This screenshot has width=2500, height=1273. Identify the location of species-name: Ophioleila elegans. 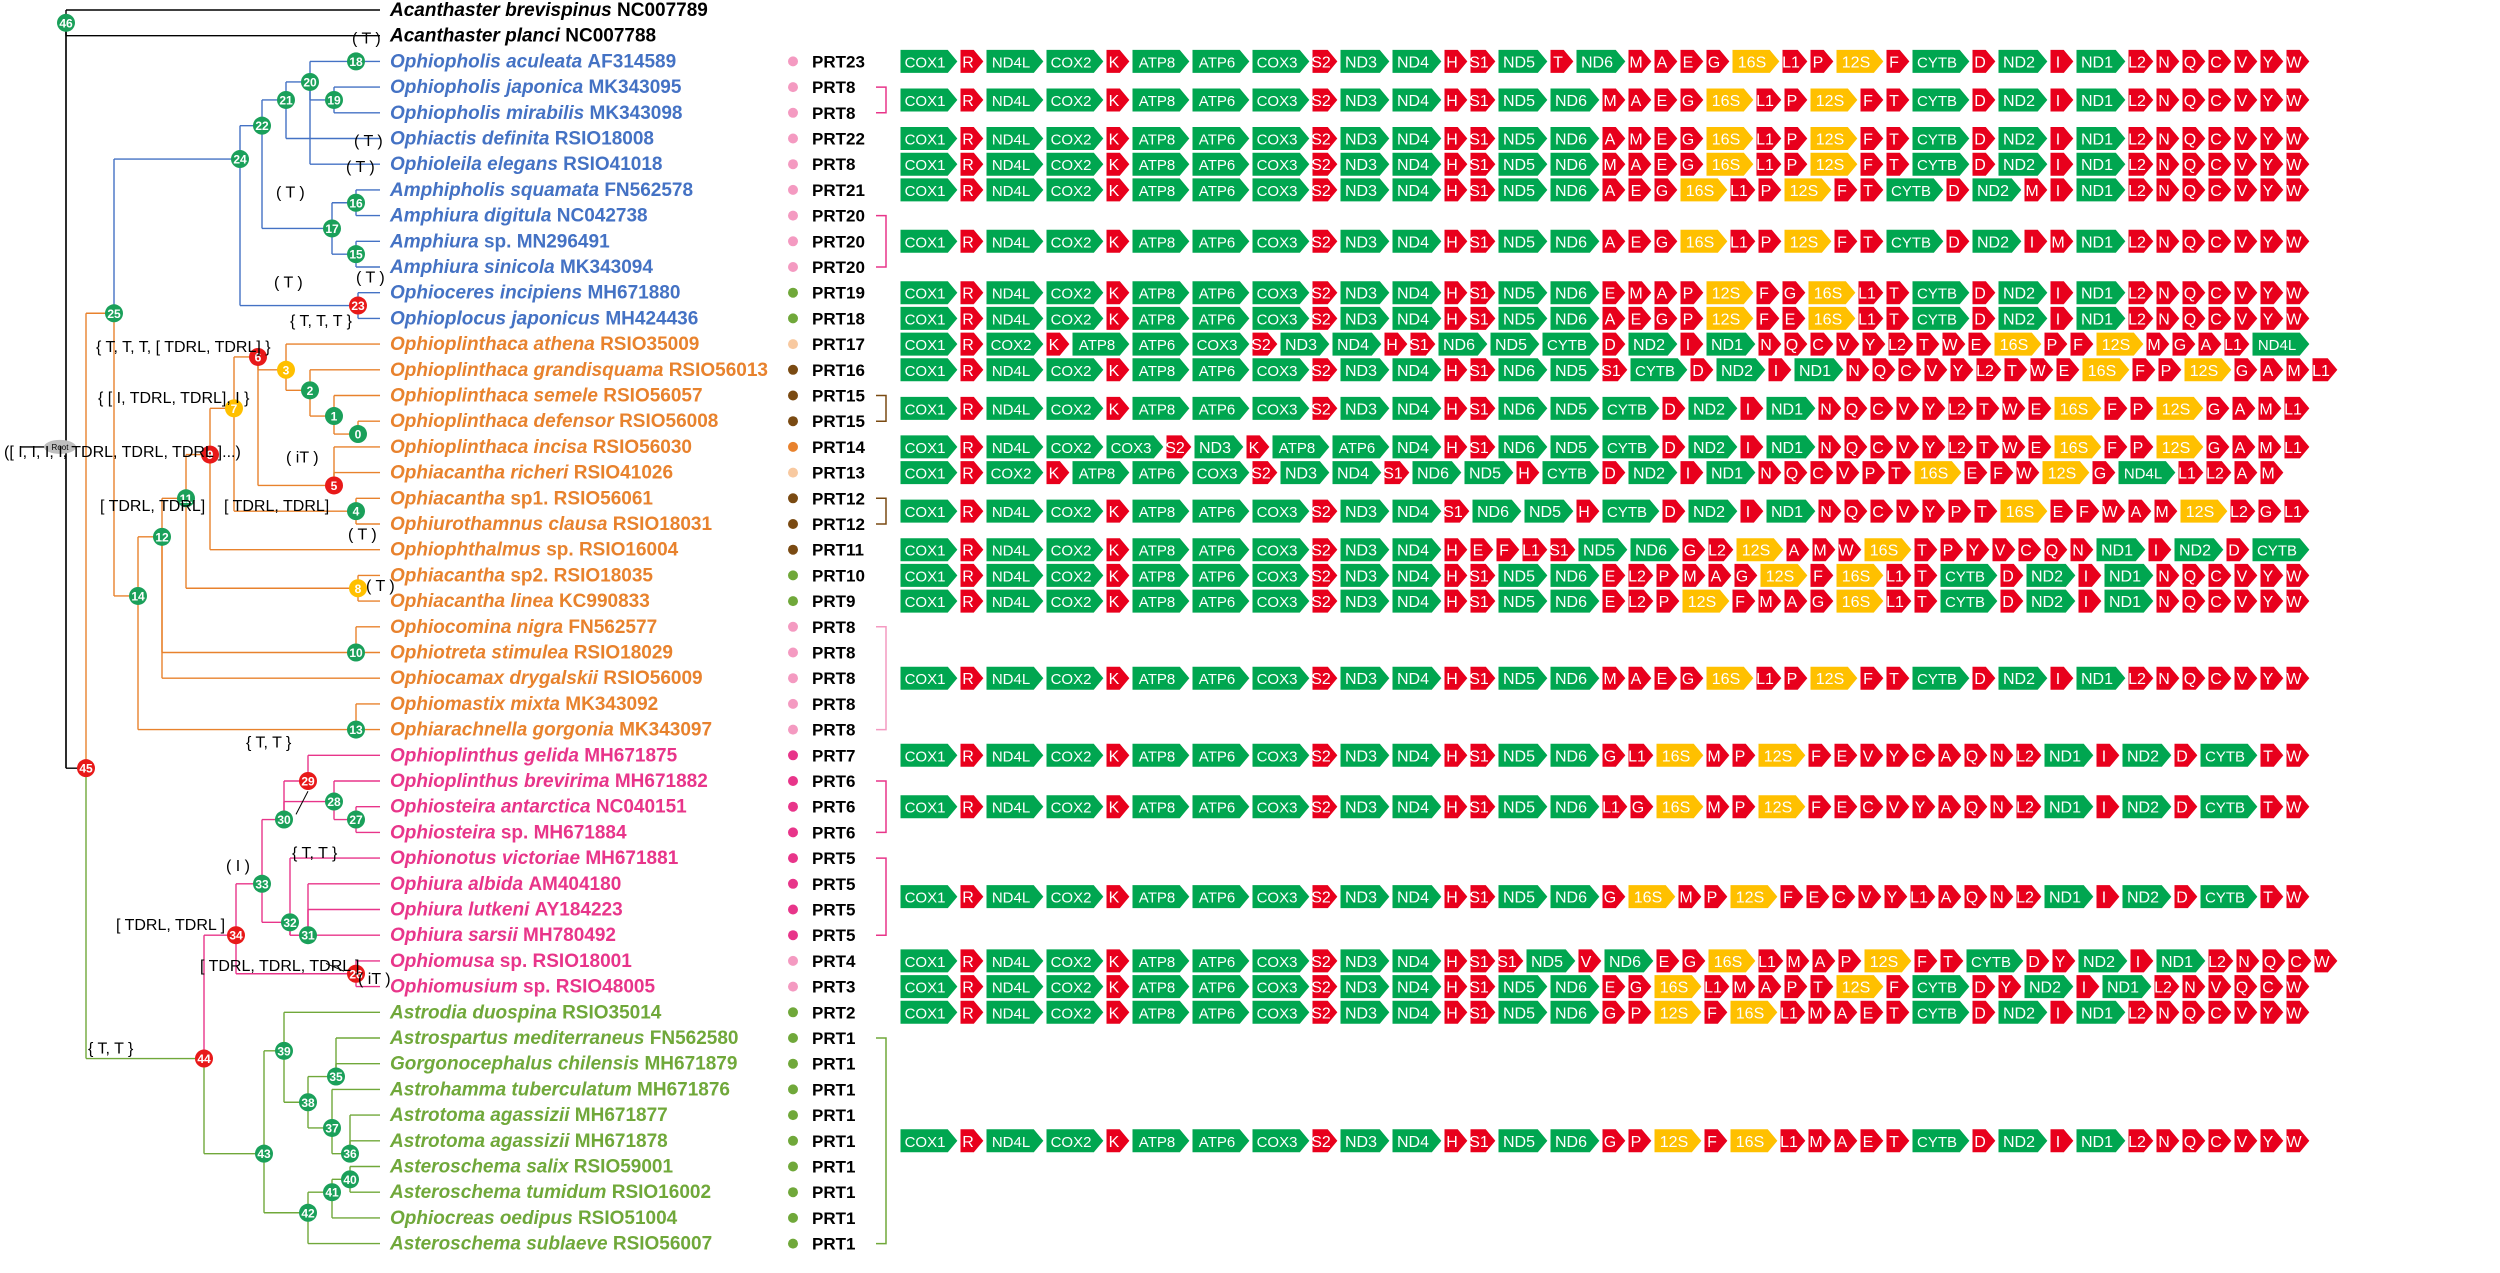
(476, 164).